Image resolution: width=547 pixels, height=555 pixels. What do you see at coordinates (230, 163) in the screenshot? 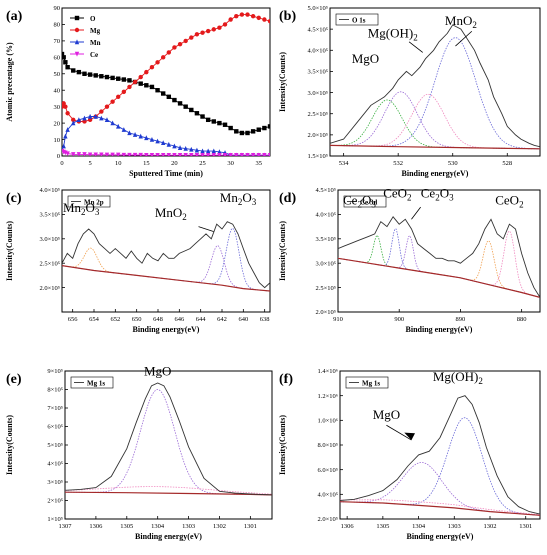
I see `x-tick-label-a: 30` at bounding box center [230, 163].